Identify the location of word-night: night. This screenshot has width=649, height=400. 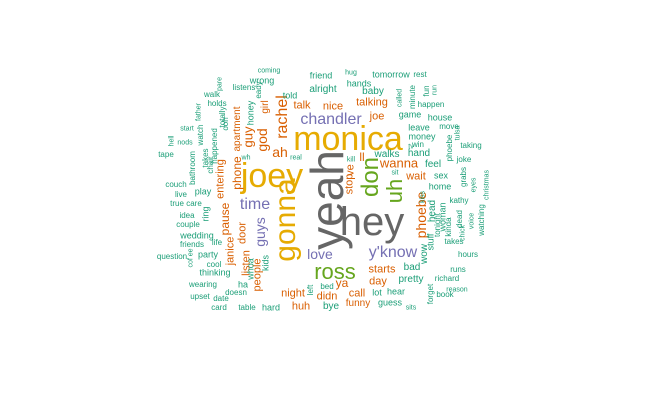
(293, 293).